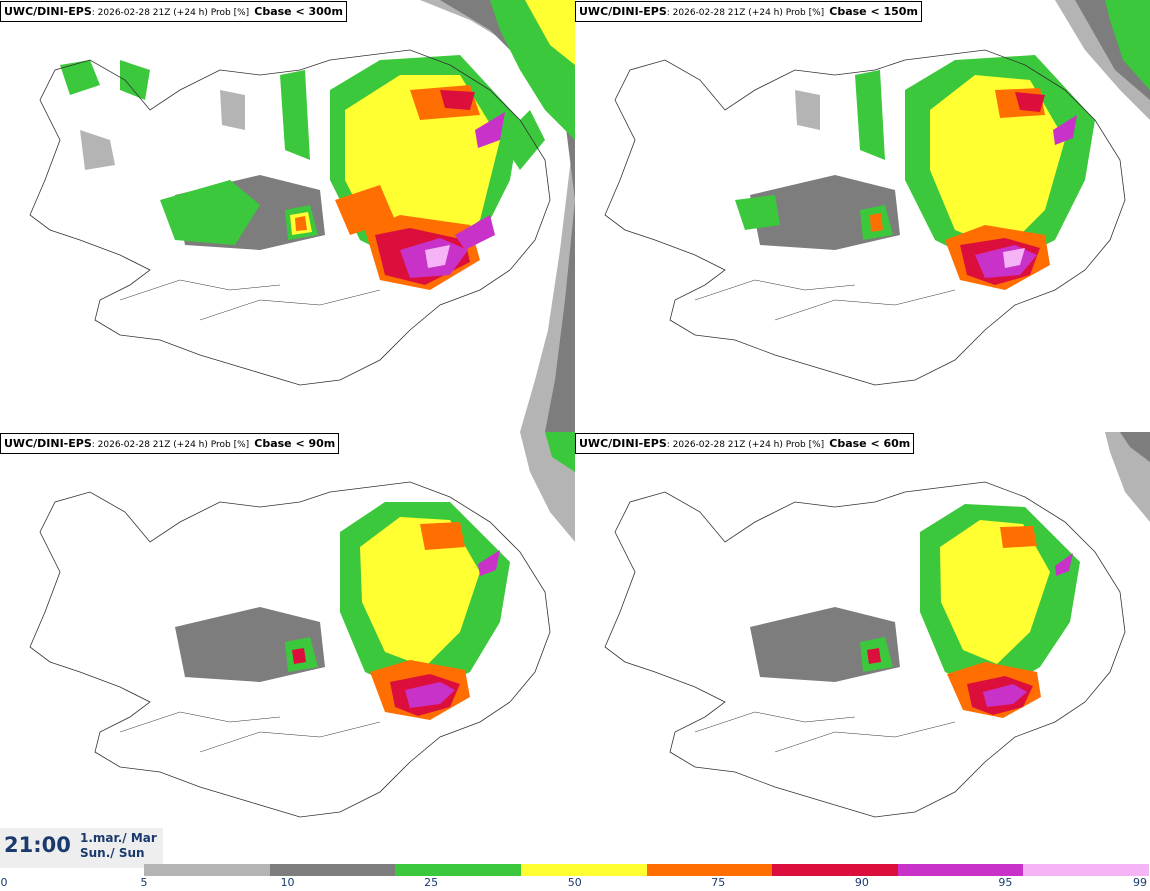  What do you see at coordinates (870, 443) in the screenshot?
I see `threshold-label: Cbase < 60m` at bounding box center [870, 443].